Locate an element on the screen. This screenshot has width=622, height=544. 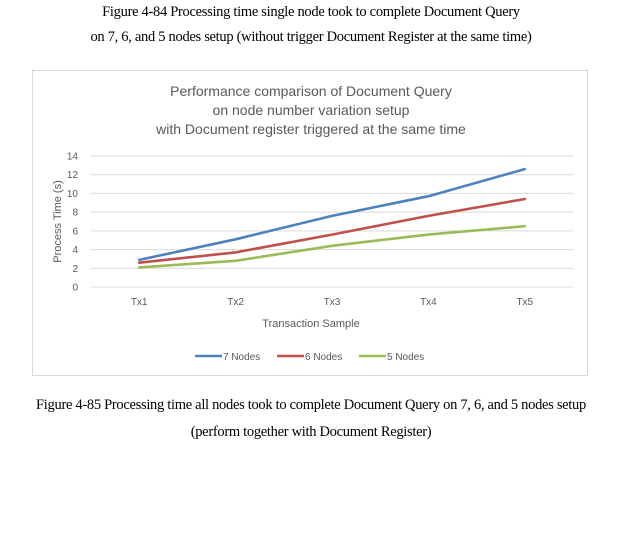
y-tick-label-4: 4 is located at coordinates (75, 250).